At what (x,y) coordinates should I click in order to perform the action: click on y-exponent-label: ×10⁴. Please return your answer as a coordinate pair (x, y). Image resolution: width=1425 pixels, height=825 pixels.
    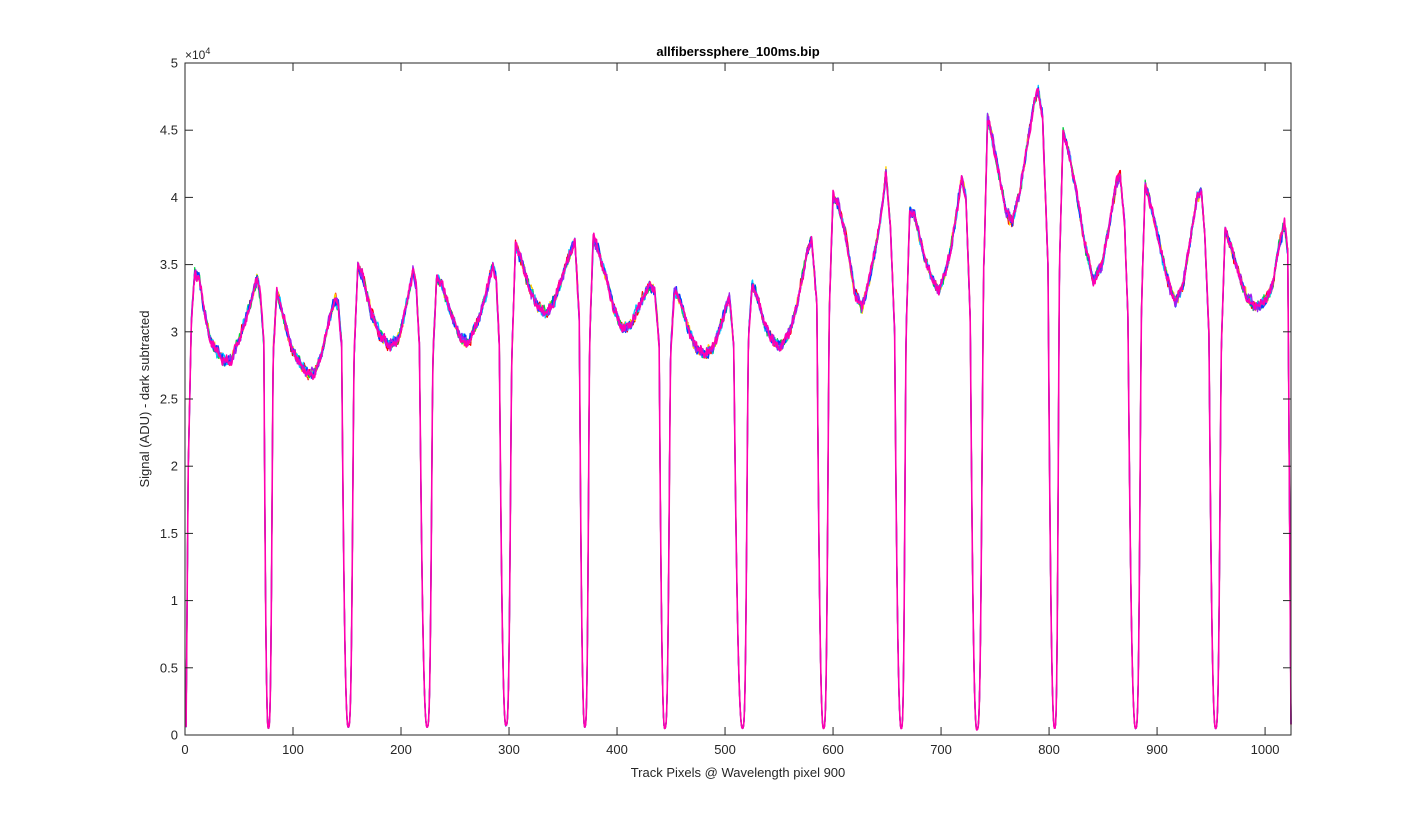
    Looking at the image, I should click on (197, 54).